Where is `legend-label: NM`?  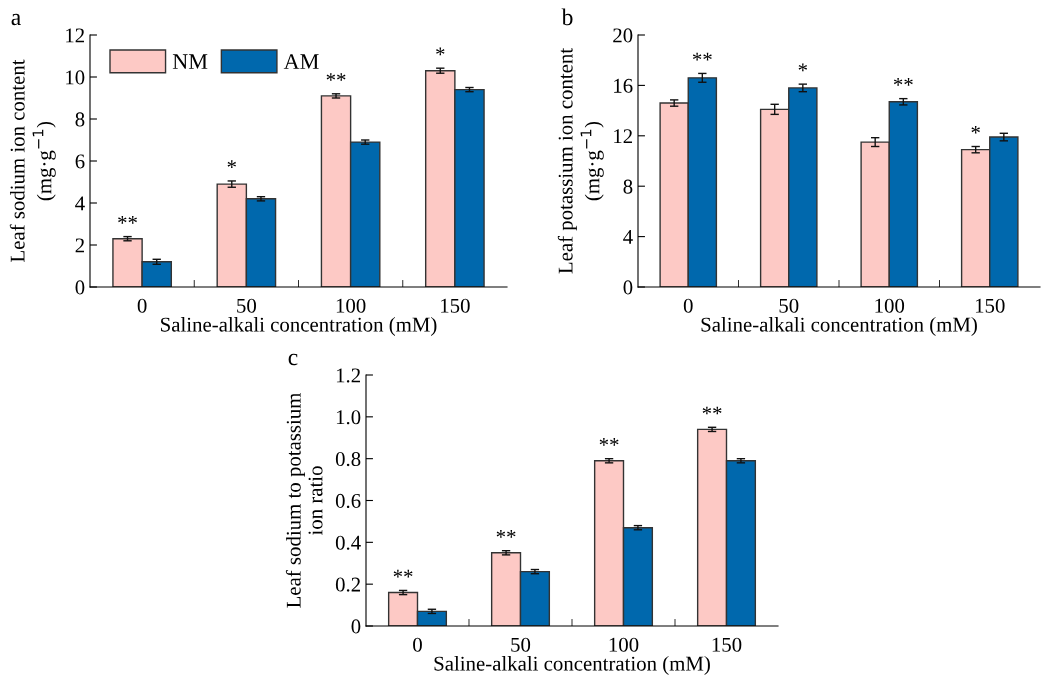
legend-label: NM is located at coordinates (190, 61).